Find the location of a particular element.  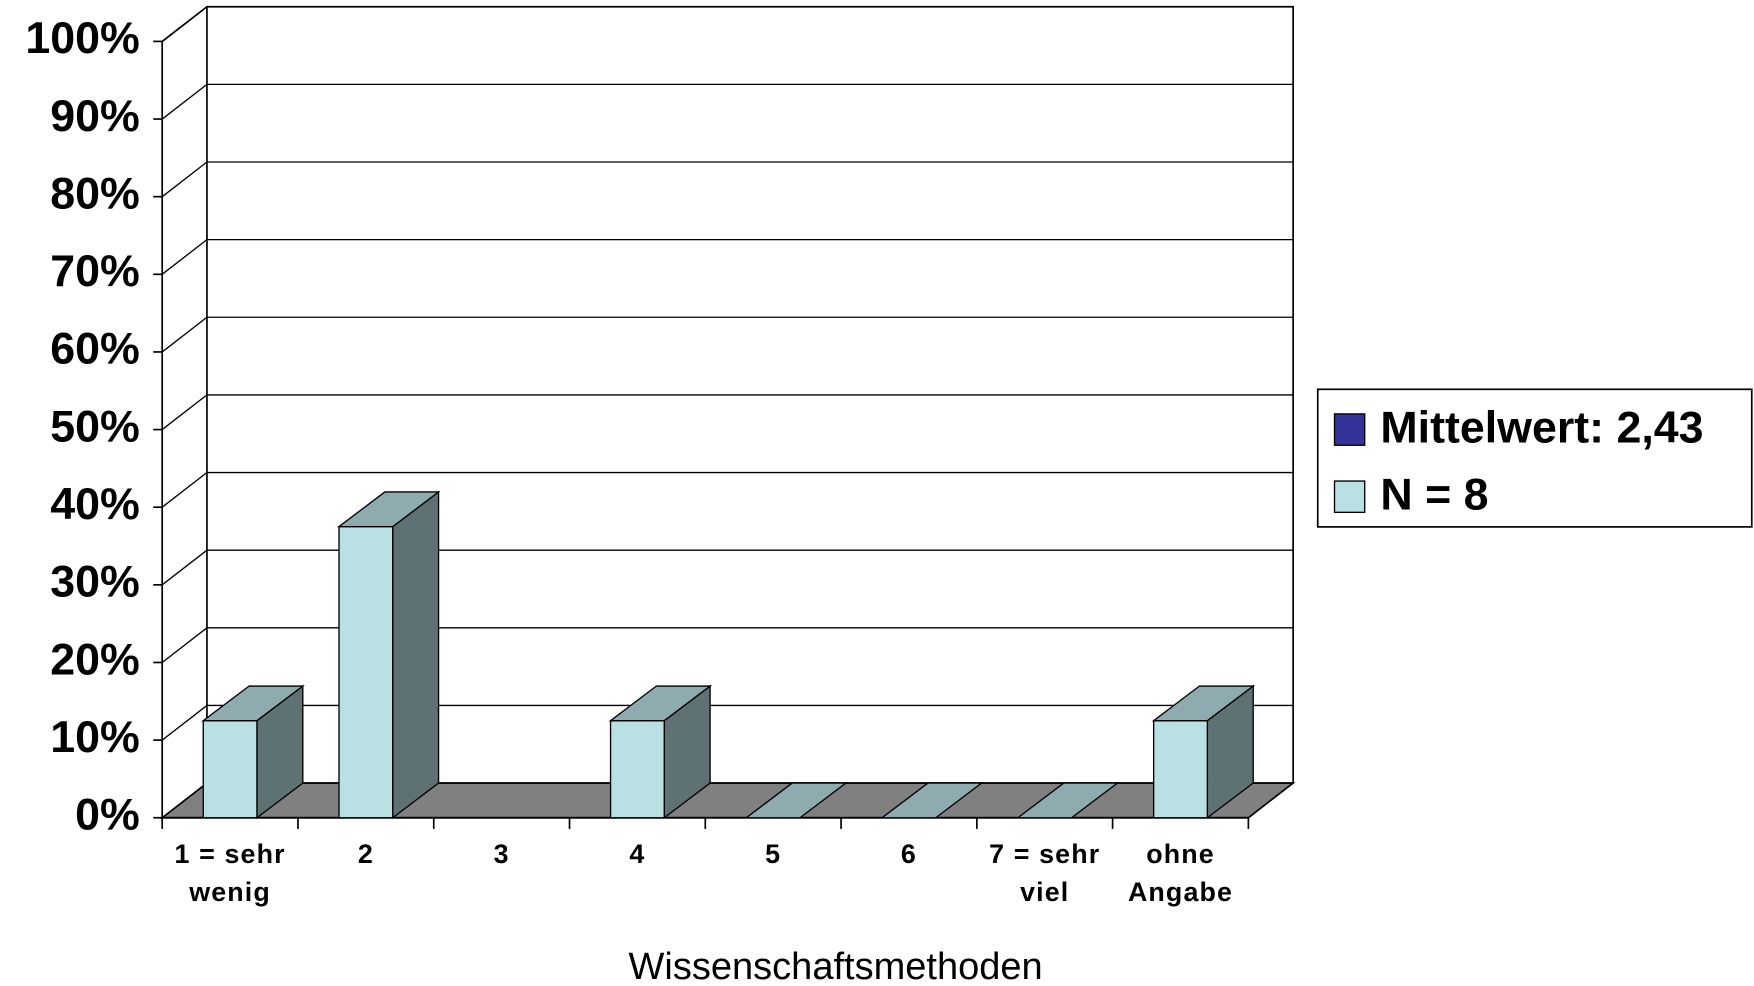

y-tick-label: 90% is located at coordinates (95, 116).